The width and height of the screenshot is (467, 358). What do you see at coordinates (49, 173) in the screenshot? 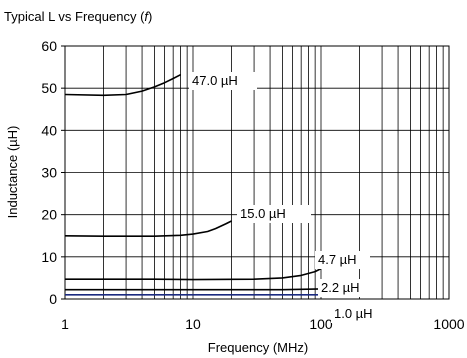
I see `y-tick-label: 30` at bounding box center [49, 173].